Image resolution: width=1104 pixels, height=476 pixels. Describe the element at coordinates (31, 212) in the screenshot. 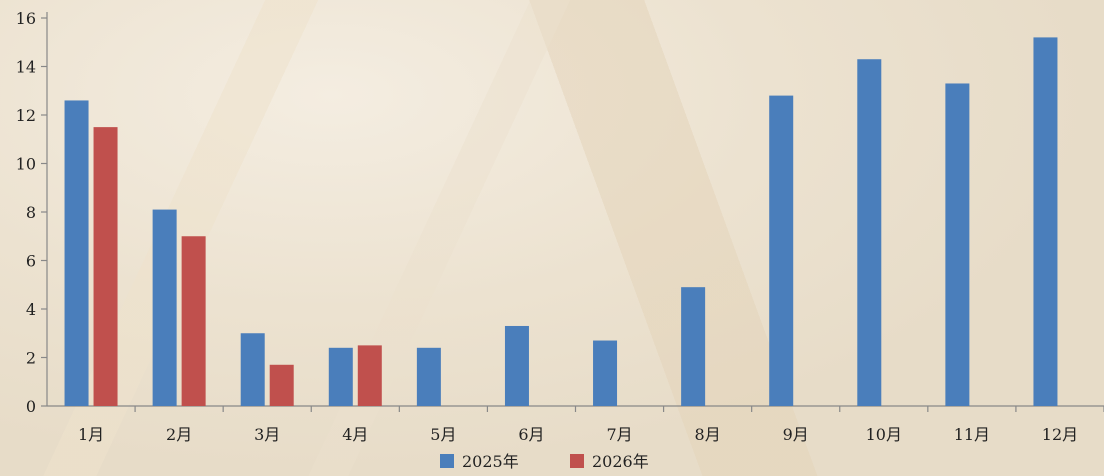

I see `y-tick-label: 8` at that location.